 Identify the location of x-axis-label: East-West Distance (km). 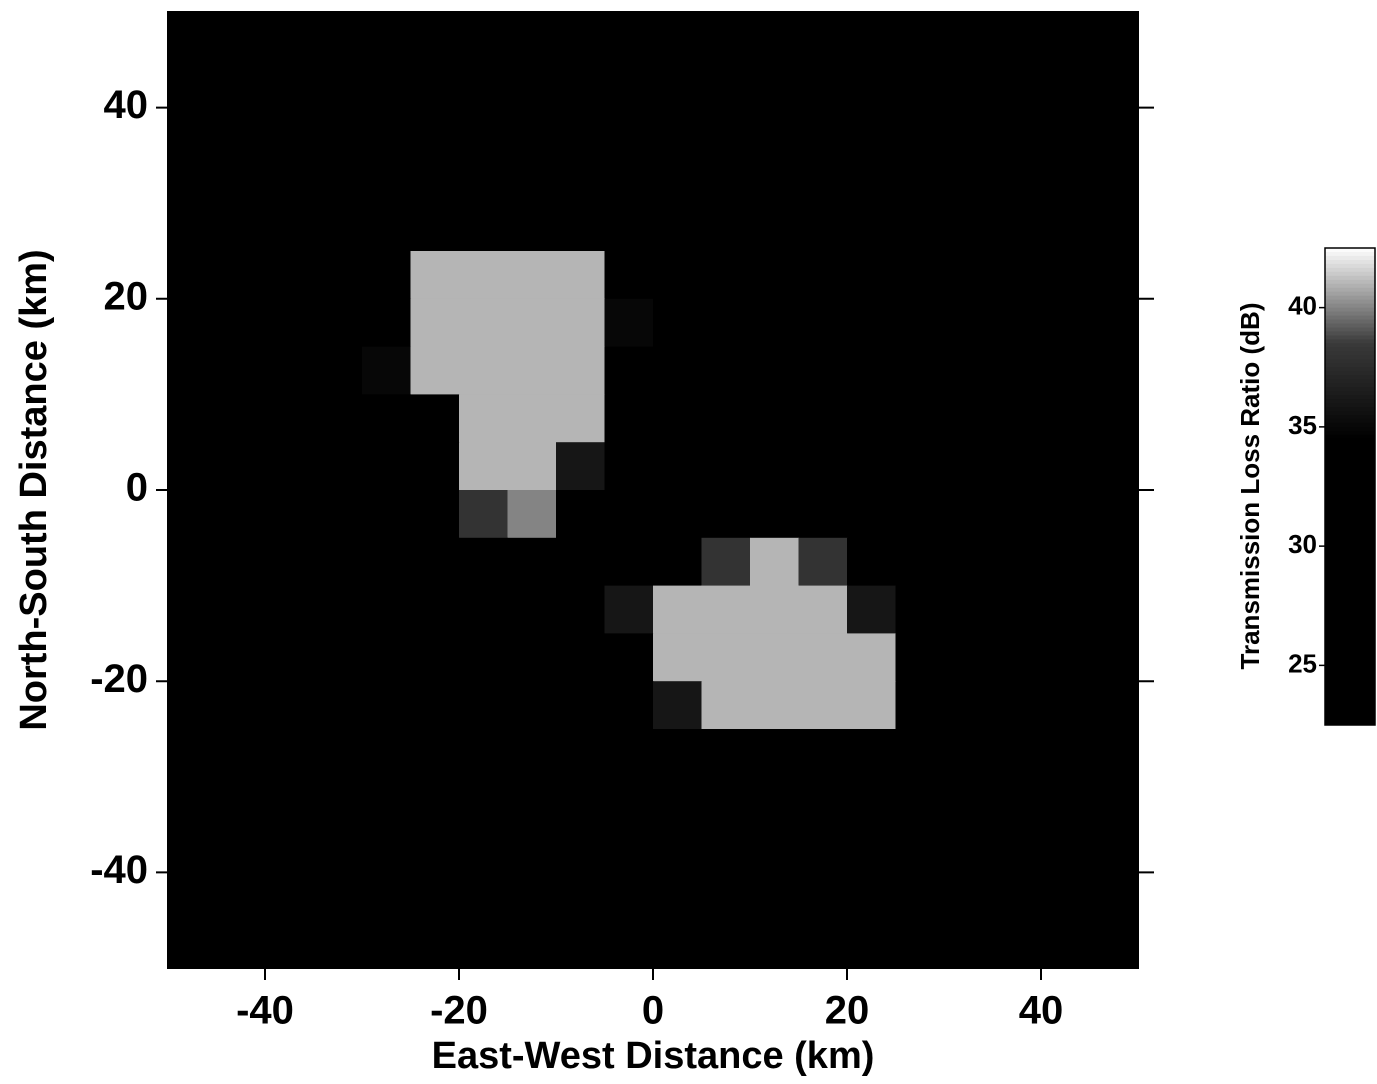
(653, 1056).